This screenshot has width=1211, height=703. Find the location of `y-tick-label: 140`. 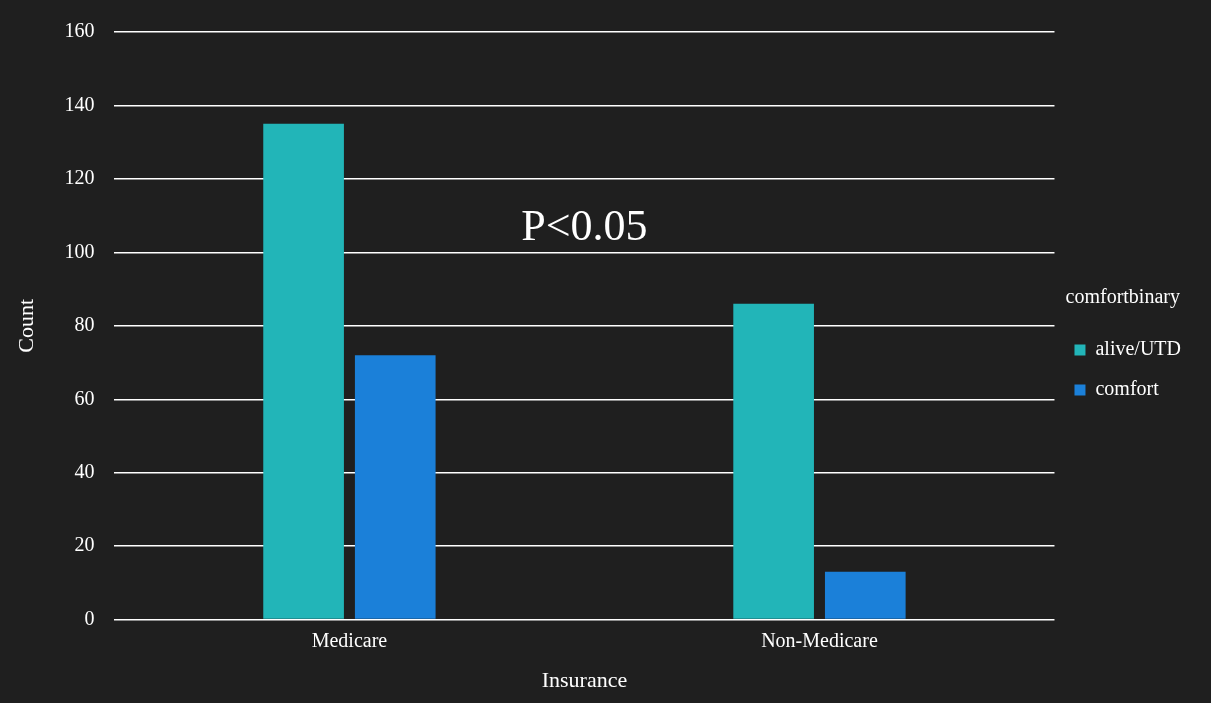

y-tick-label: 140 is located at coordinates (79, 103).